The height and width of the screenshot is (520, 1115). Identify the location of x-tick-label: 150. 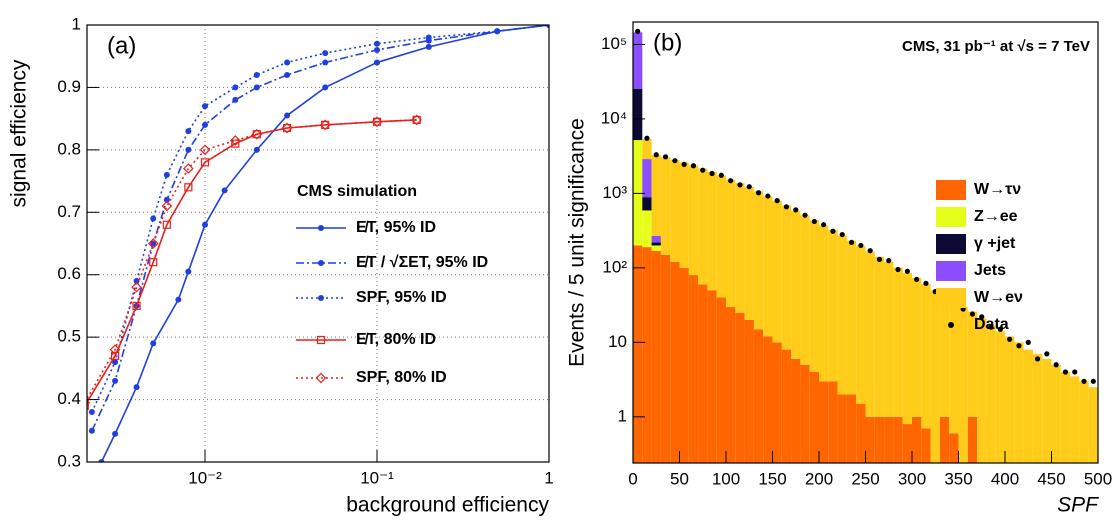
(772, 478).